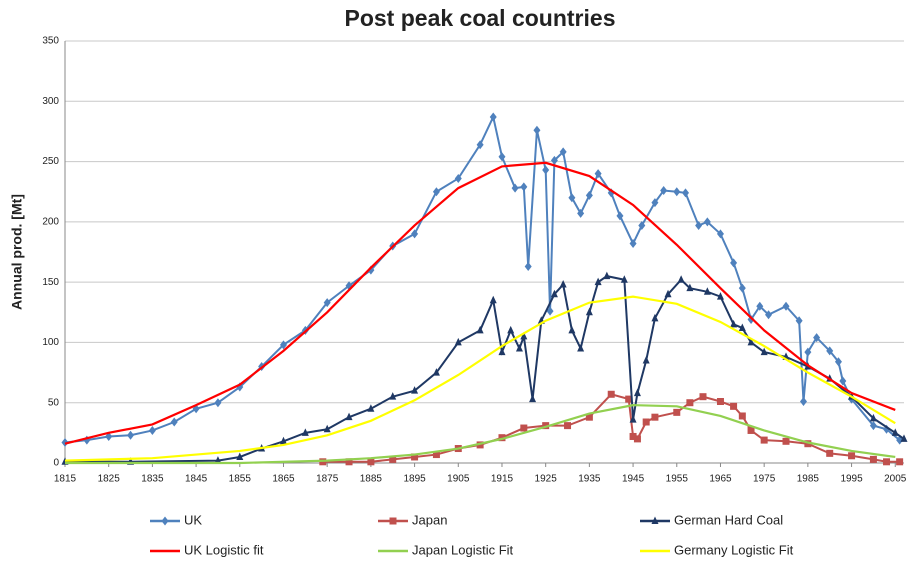 The width and height of the screenshot is (919, 561). I want to click on x-tick-label: 1935, so click(589, 479).